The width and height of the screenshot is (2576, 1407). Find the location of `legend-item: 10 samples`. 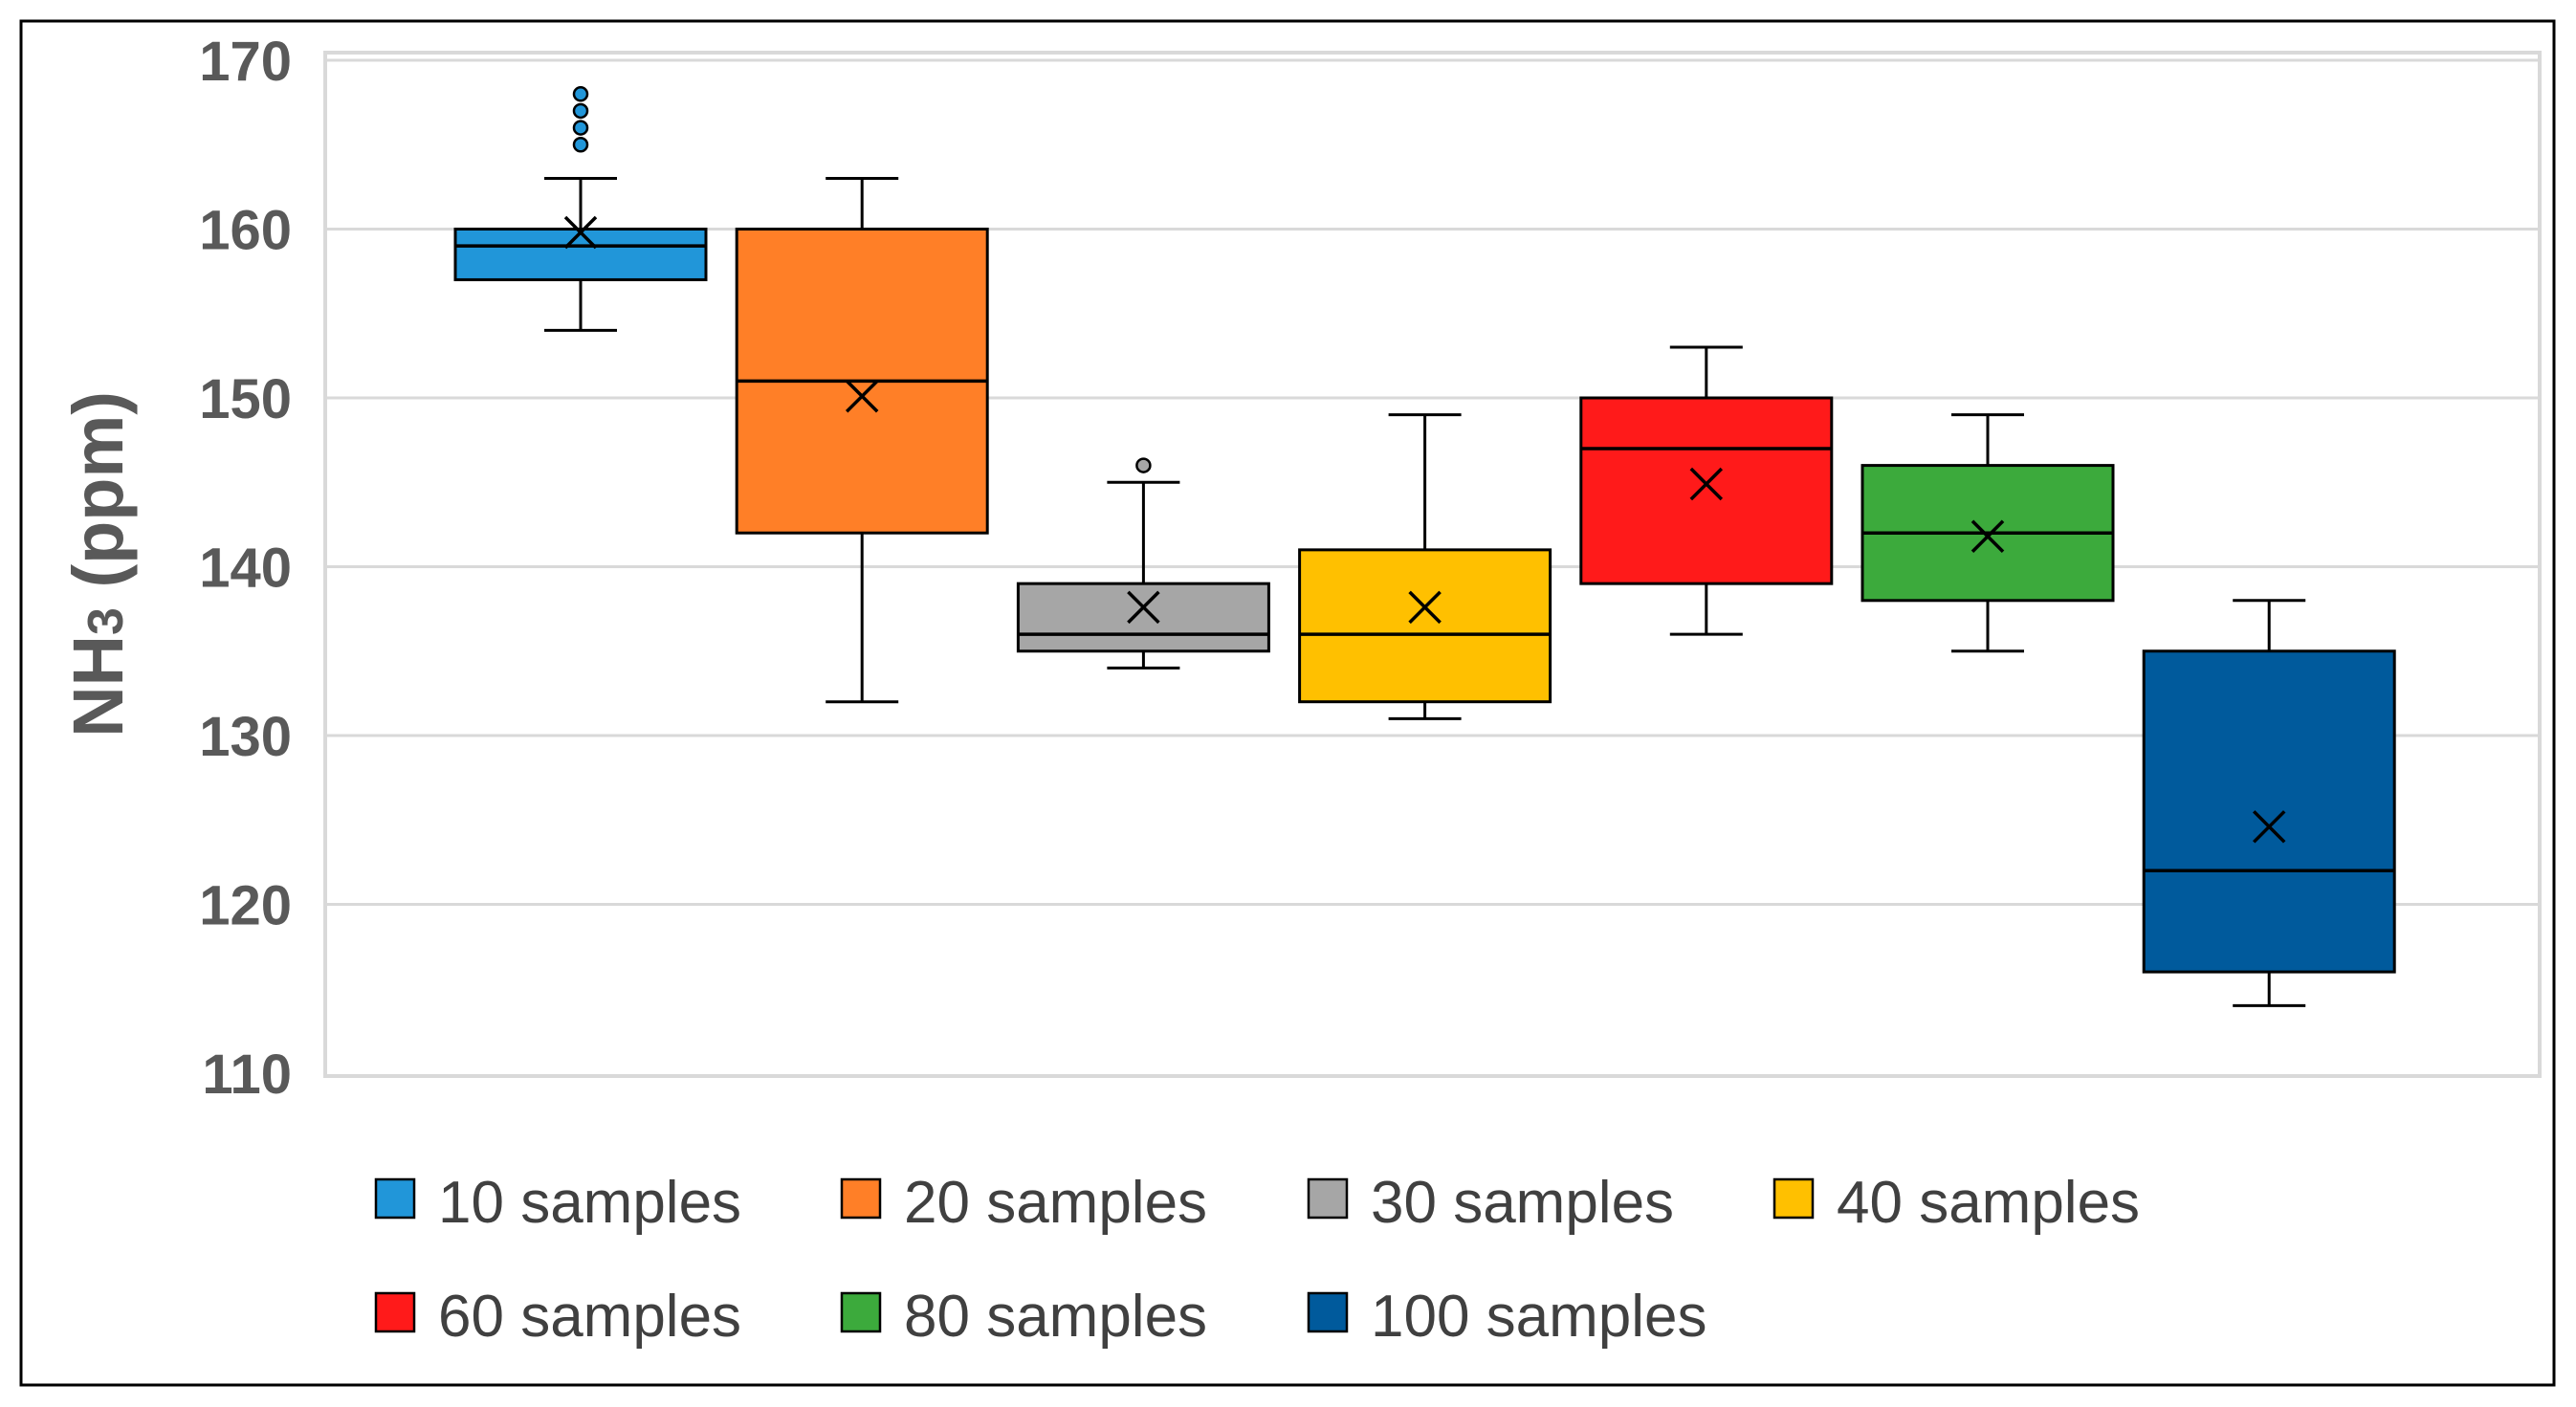

legend-item: 10 samples is located at coordinates (557, 1203).